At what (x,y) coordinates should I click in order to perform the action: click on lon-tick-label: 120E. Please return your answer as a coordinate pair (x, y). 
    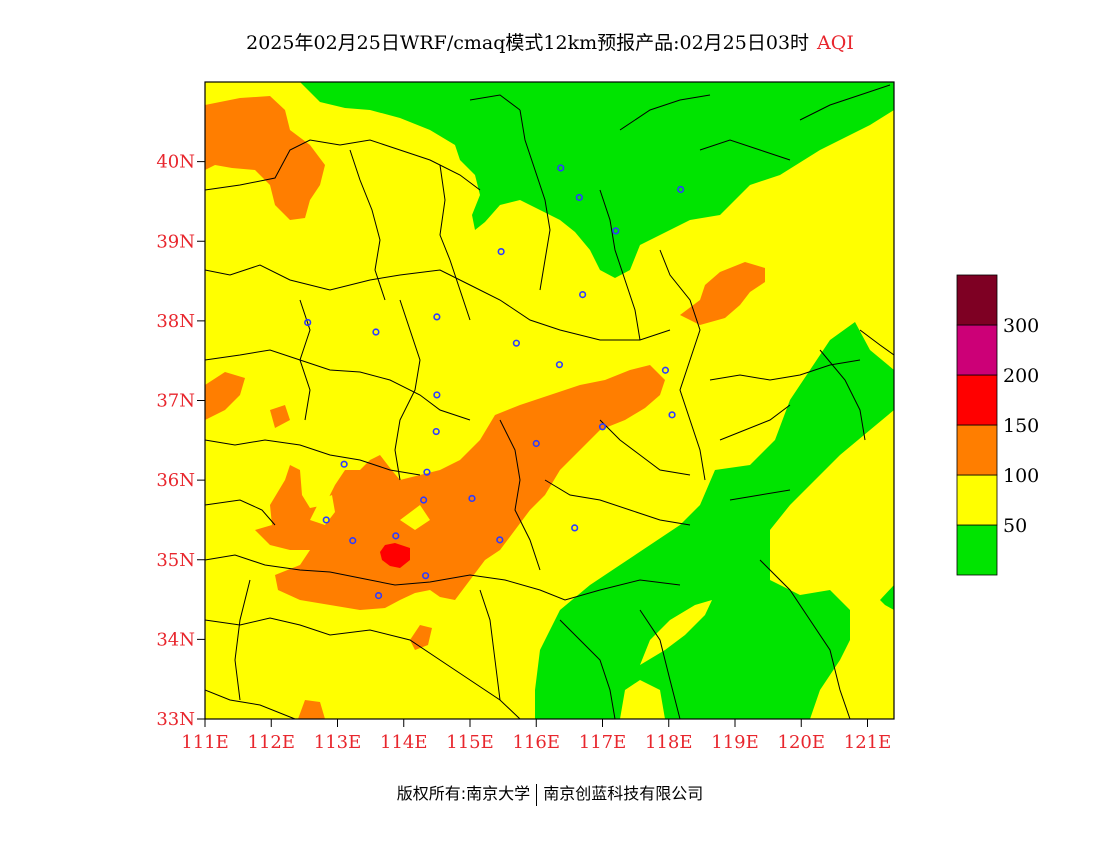
    Looking at the image, I should click on (802, 742).